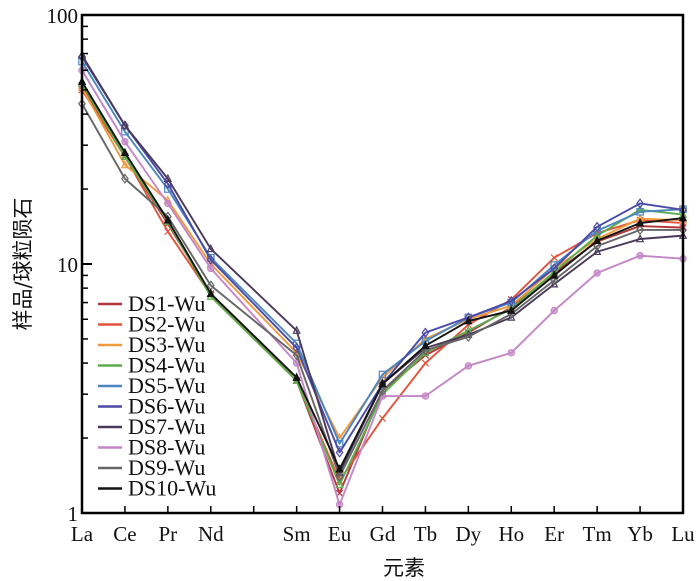  What do you see at coordinates (166, 303) in the screenshot?
I see `legend-label: DS1-Wu` at bounding box center [166, 303].